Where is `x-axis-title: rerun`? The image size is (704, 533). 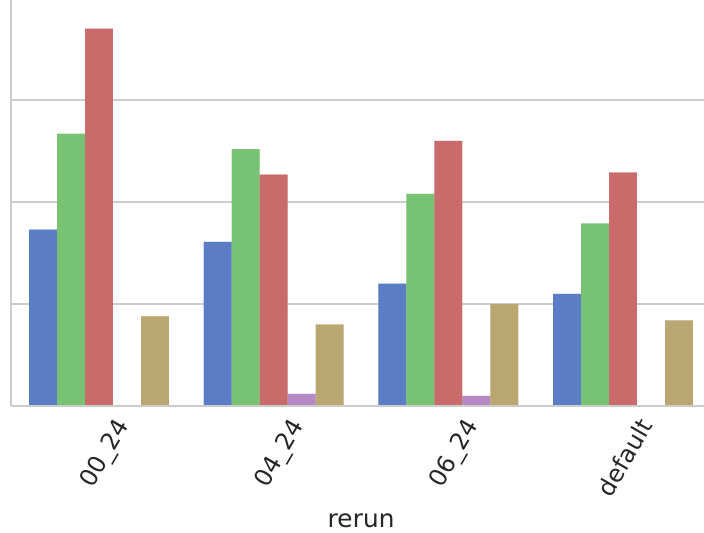 x-axis-title: rerun is located at coordinates (360, 518).